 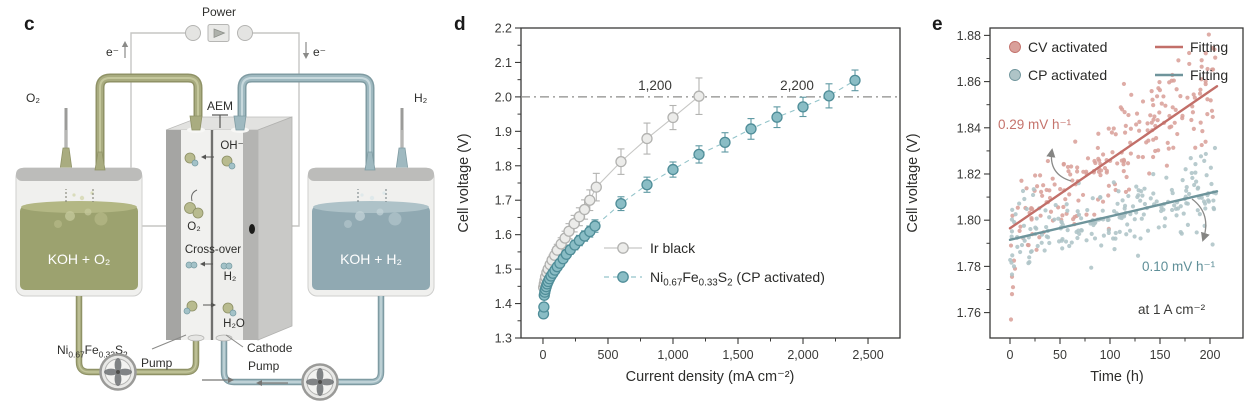 What do you see at coordinates (867, 355) in the screenshot?
I see `svg-text: 2,500` at bounding box center [867, 355].